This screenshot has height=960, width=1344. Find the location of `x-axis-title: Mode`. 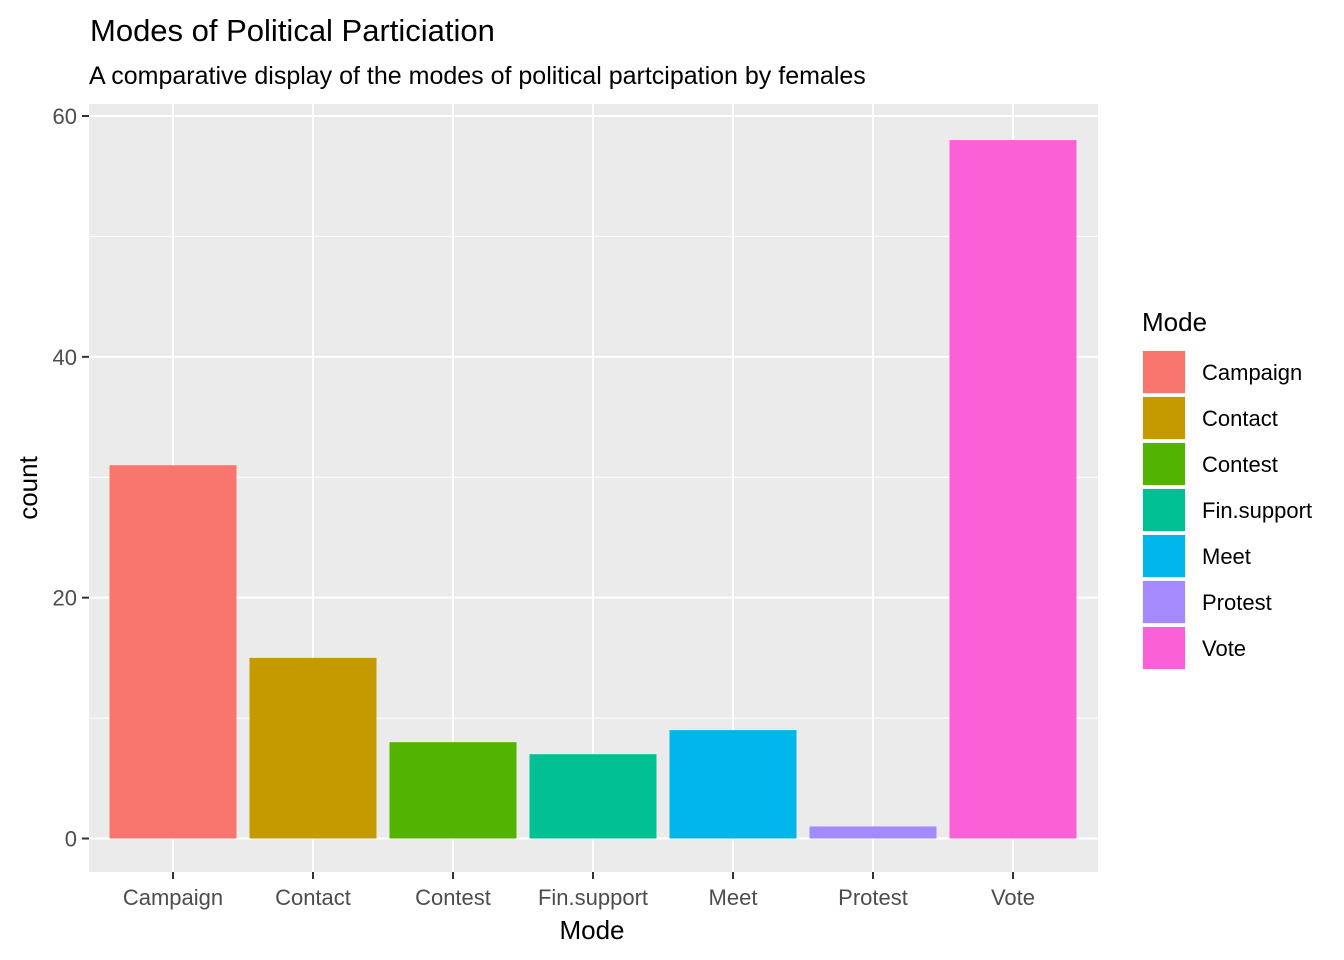

x-axis-title: Mode is located at coordinates (591, 930).